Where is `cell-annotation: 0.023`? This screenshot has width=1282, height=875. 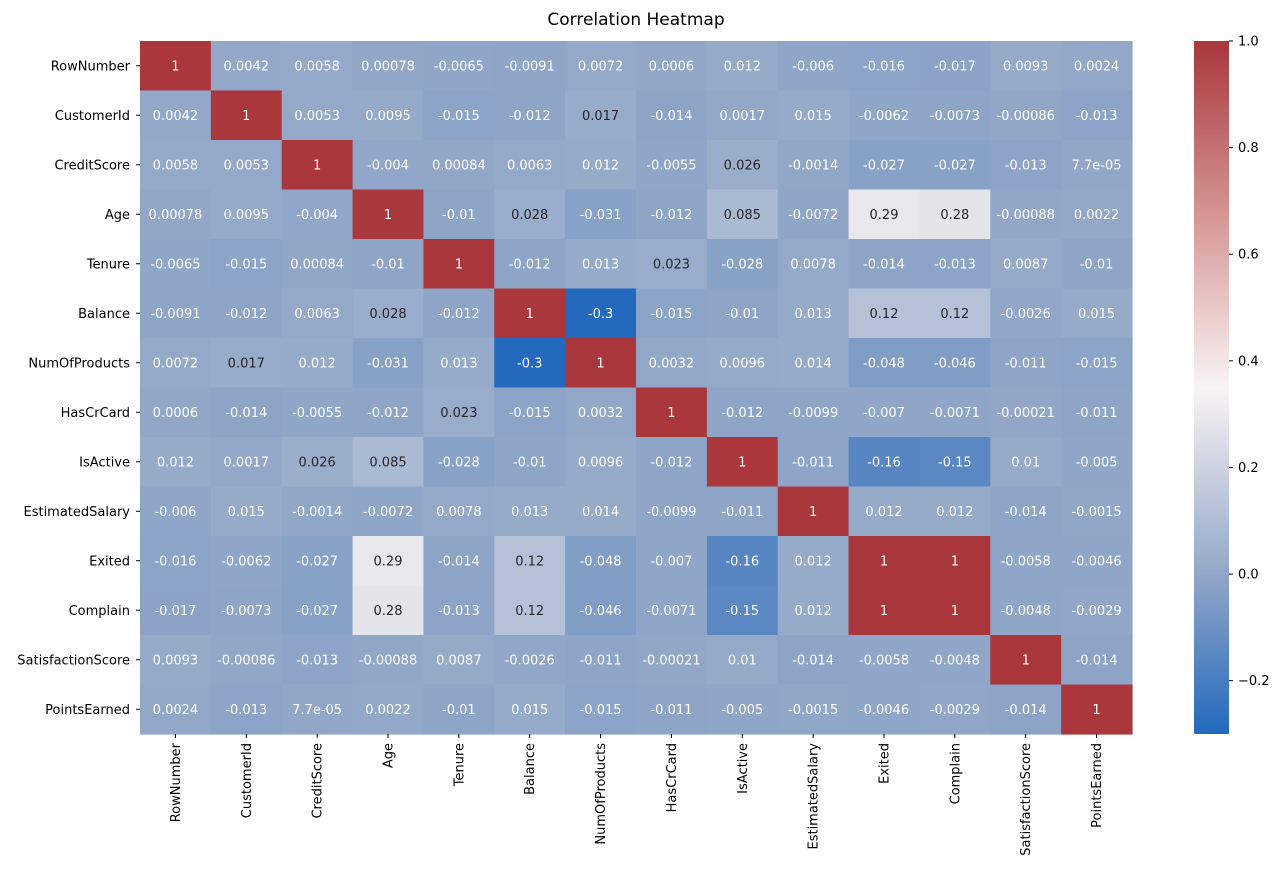 cell-annotation: 0.023 is located at coordinates (671, 264).